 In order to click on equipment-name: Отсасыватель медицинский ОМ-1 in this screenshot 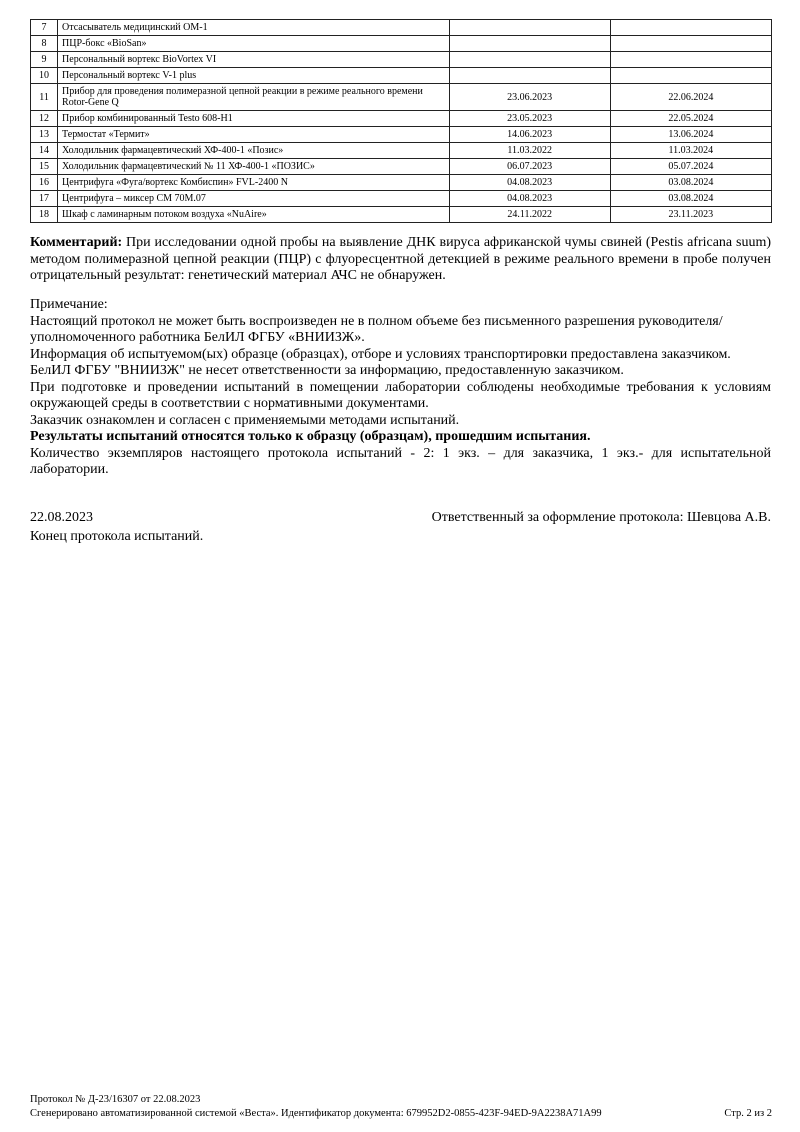, I will do `click(253, 27)`.